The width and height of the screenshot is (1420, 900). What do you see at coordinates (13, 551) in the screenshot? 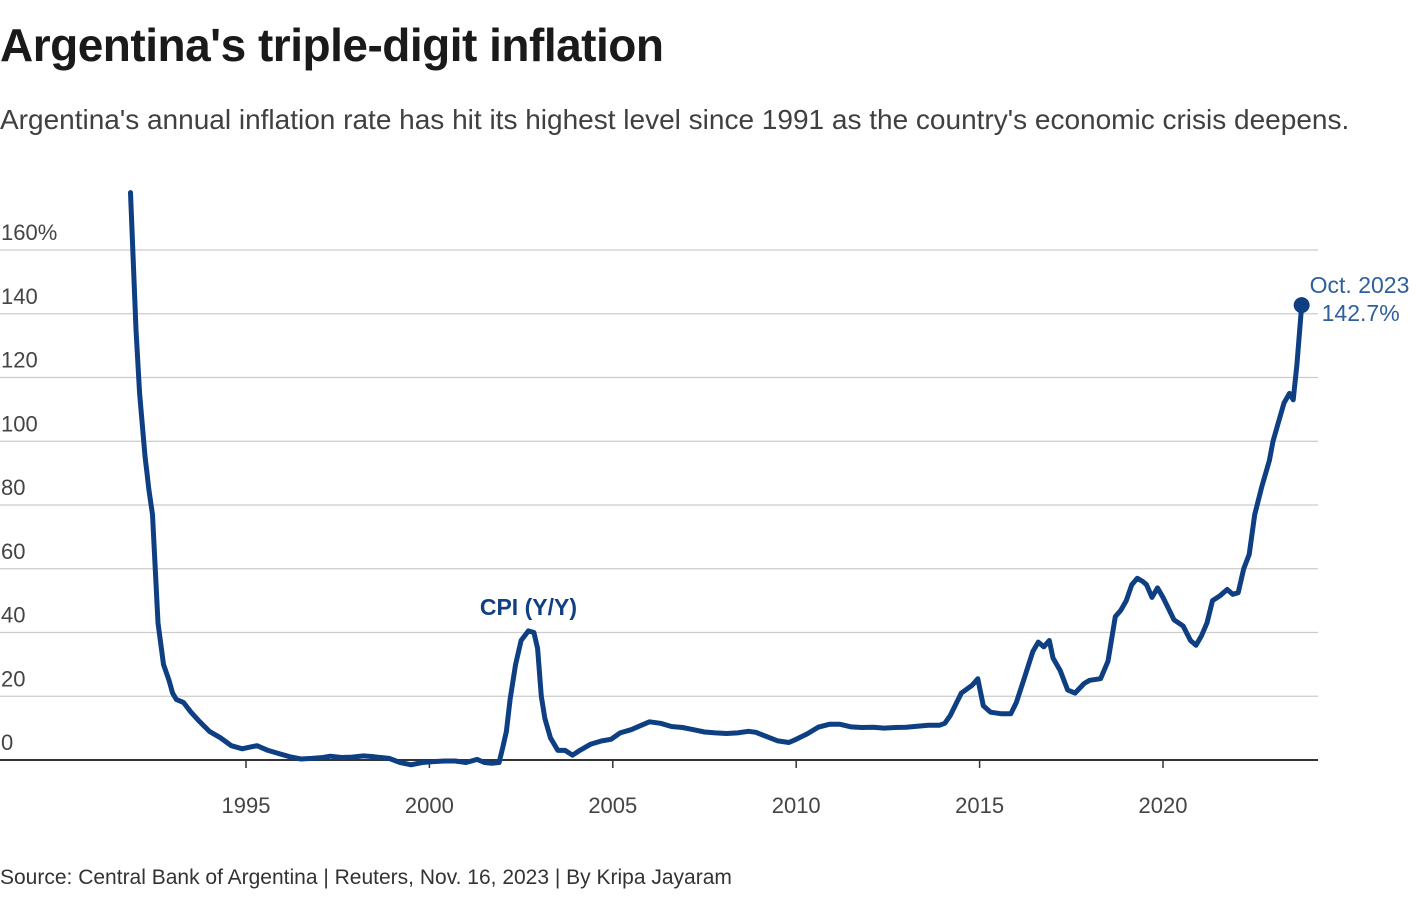
I see `y-tick-label: 60` at bounding box center [13, 551].